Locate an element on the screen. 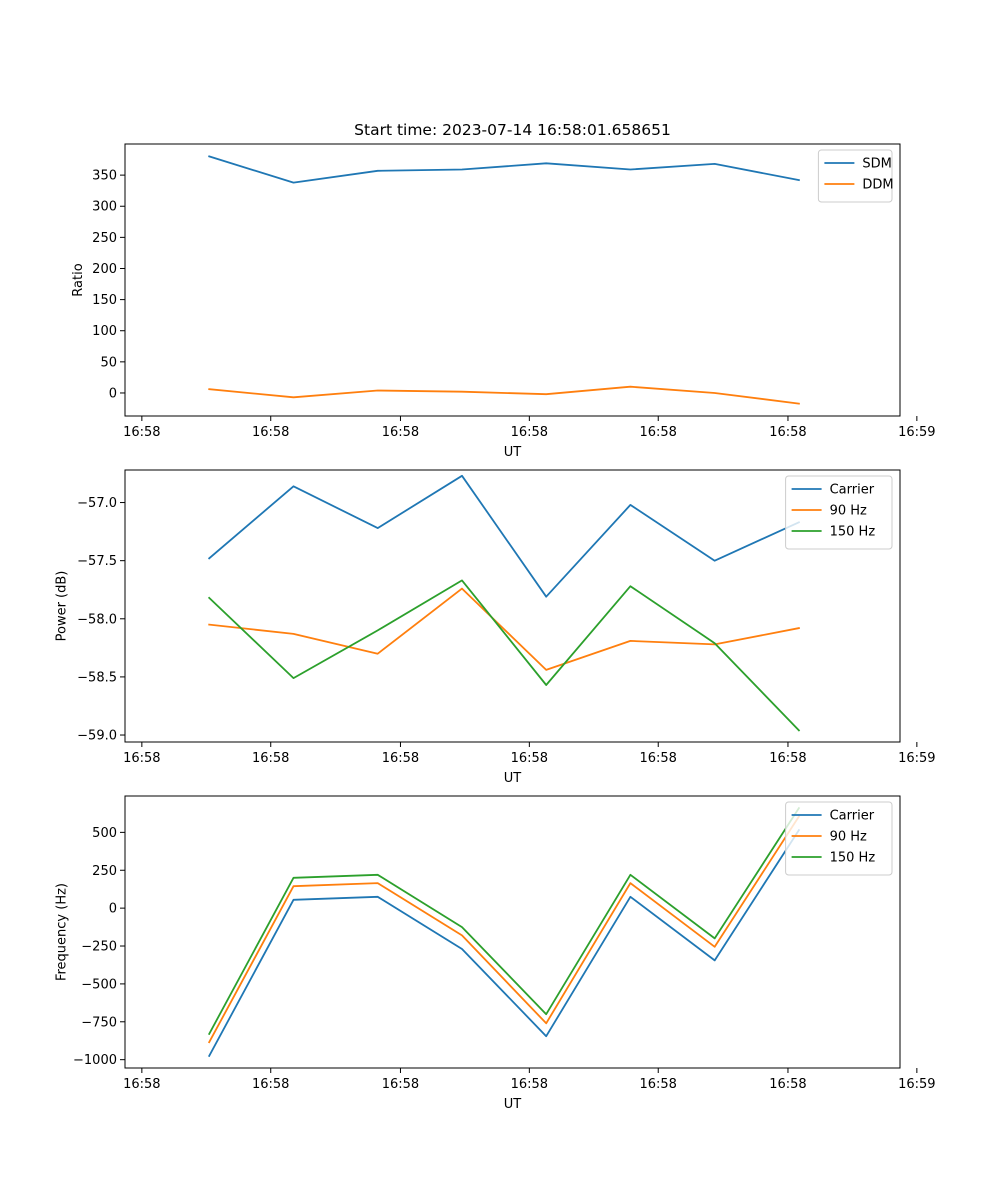 The width and height of the screenshot is (1000, 1200). y-axis-label: Power (dB) is located at coordinates (62, 606).